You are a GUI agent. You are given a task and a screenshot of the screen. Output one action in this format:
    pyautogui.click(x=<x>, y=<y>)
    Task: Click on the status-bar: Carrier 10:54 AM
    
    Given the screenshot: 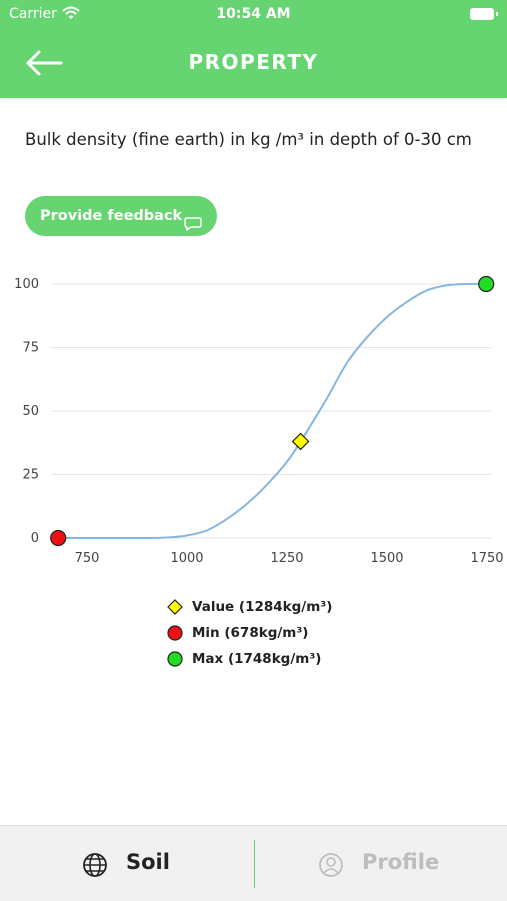 What is the action you would take?
    pyautogui.click(x=253, y=14)
    